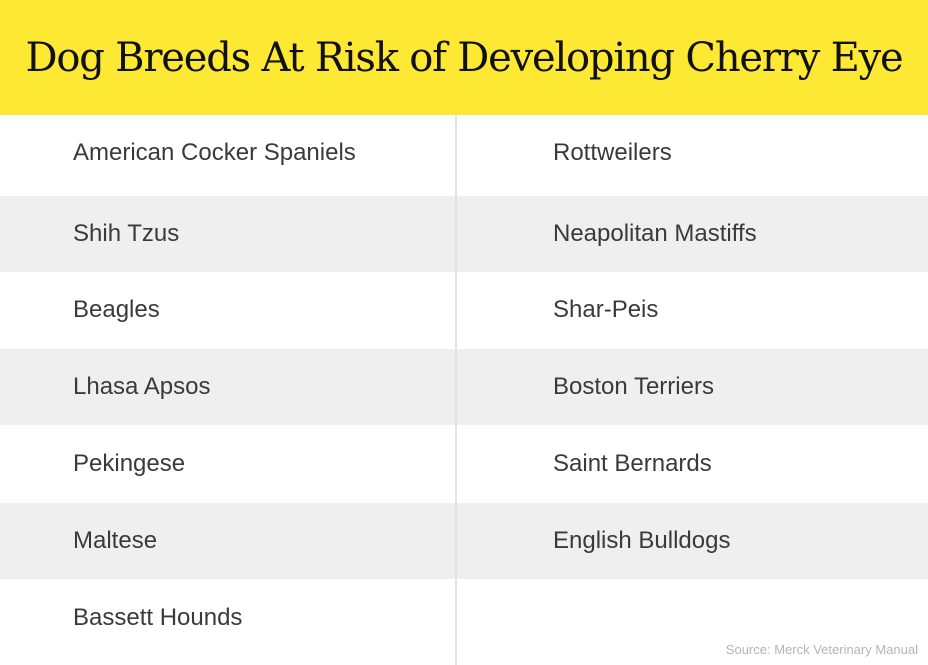 Image resolution: width=928 pixels, height=665 pixels. Describe the element at coordinates (464, 234) in the screenshot. I see `table-row: Shih Tzus Neapolitan Mastiffs` at that location.